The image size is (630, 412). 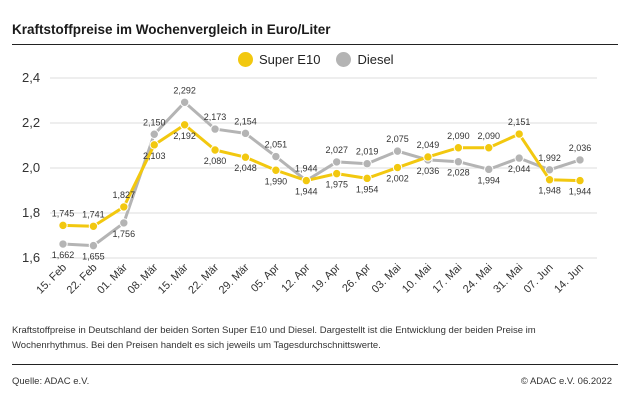 What do you see at coordinates (549, 191) in the screenshot?
I see `data-label-super: 1,948` at bounding box center [549, 191].